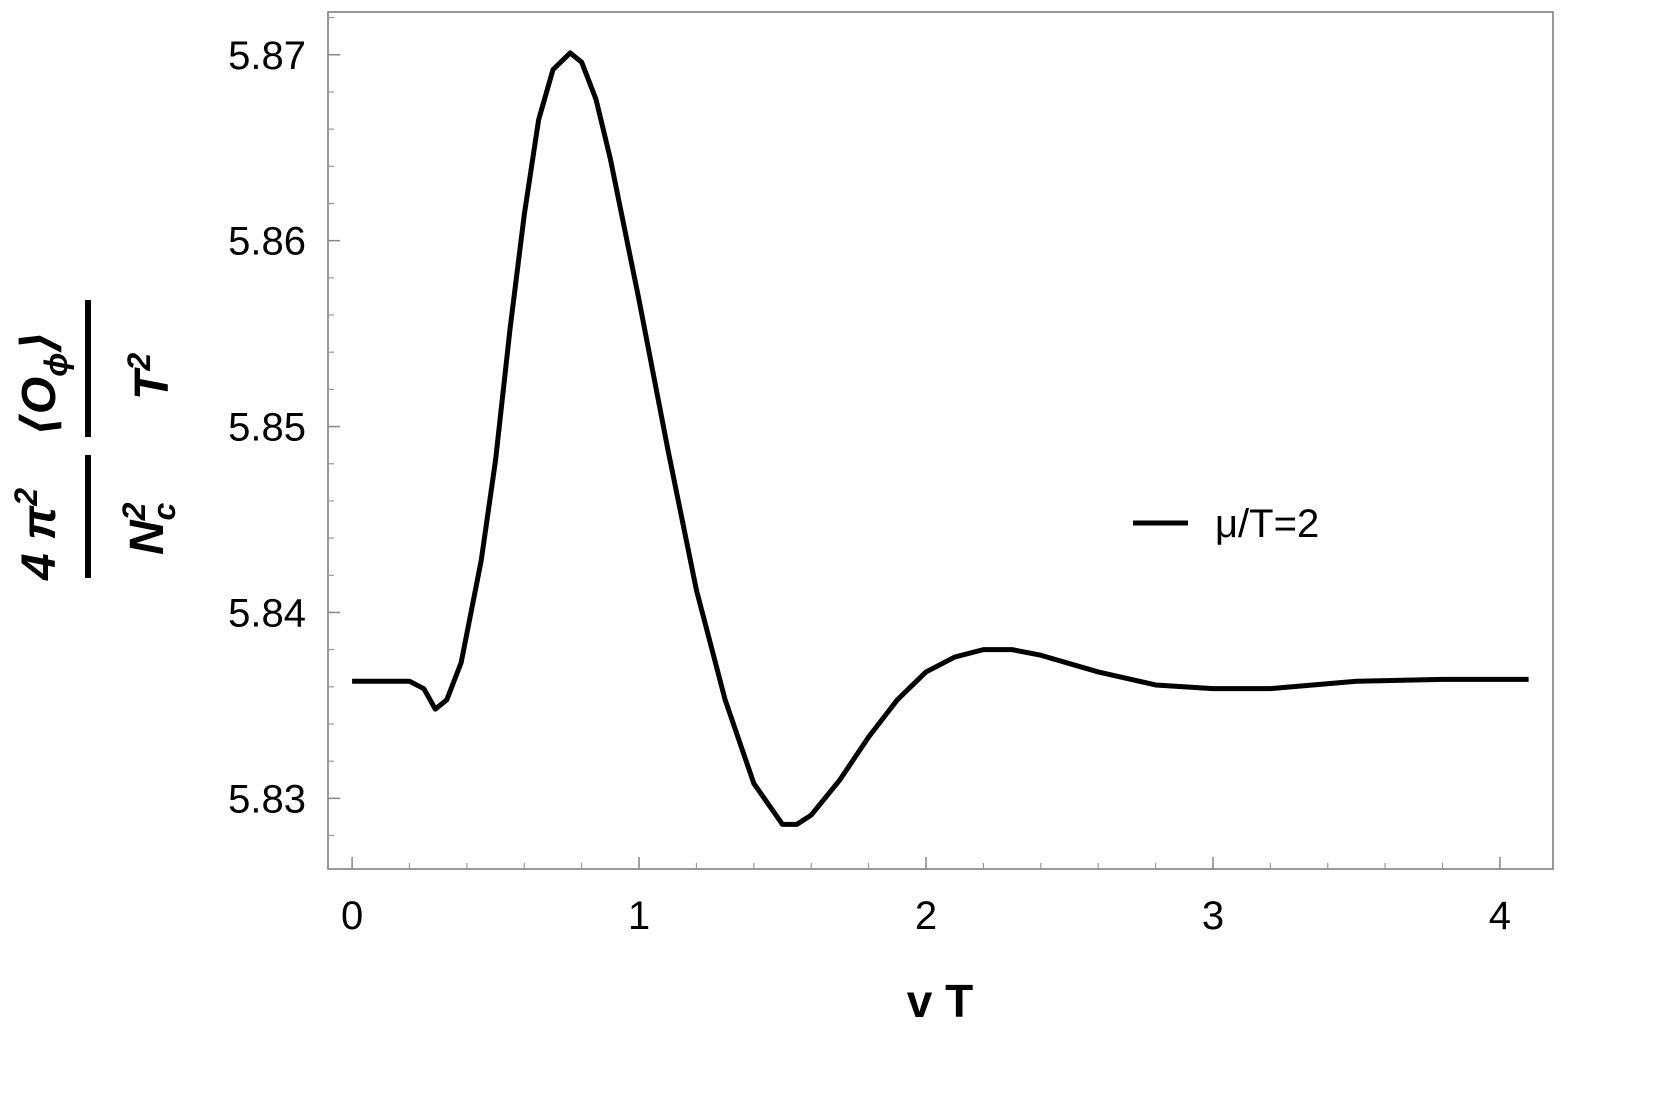 This screenshot has width=1661, height=1093. I want to click on y-label-part: ⟨Oϕ⟩, so click(43, 383).